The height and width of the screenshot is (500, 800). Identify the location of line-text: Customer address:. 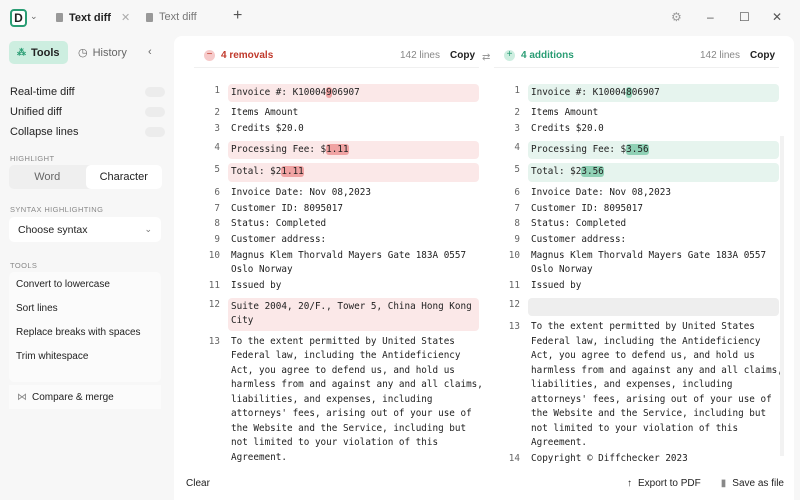
(653, 240).